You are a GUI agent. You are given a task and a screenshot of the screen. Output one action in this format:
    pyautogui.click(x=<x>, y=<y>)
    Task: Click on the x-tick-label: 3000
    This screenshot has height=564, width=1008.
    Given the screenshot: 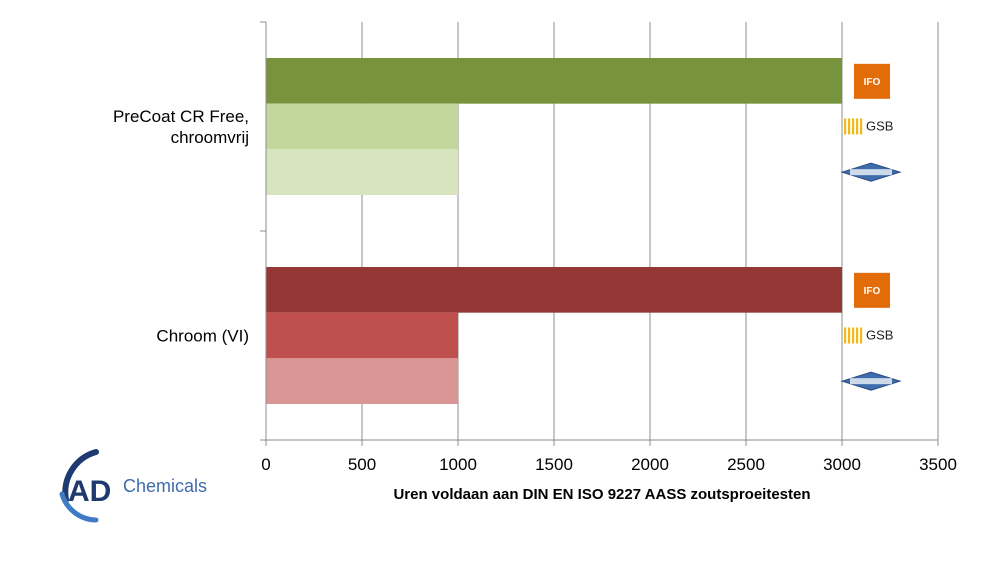 What is the action you would take?
    pyautogui.click(x=842, y=464)
    